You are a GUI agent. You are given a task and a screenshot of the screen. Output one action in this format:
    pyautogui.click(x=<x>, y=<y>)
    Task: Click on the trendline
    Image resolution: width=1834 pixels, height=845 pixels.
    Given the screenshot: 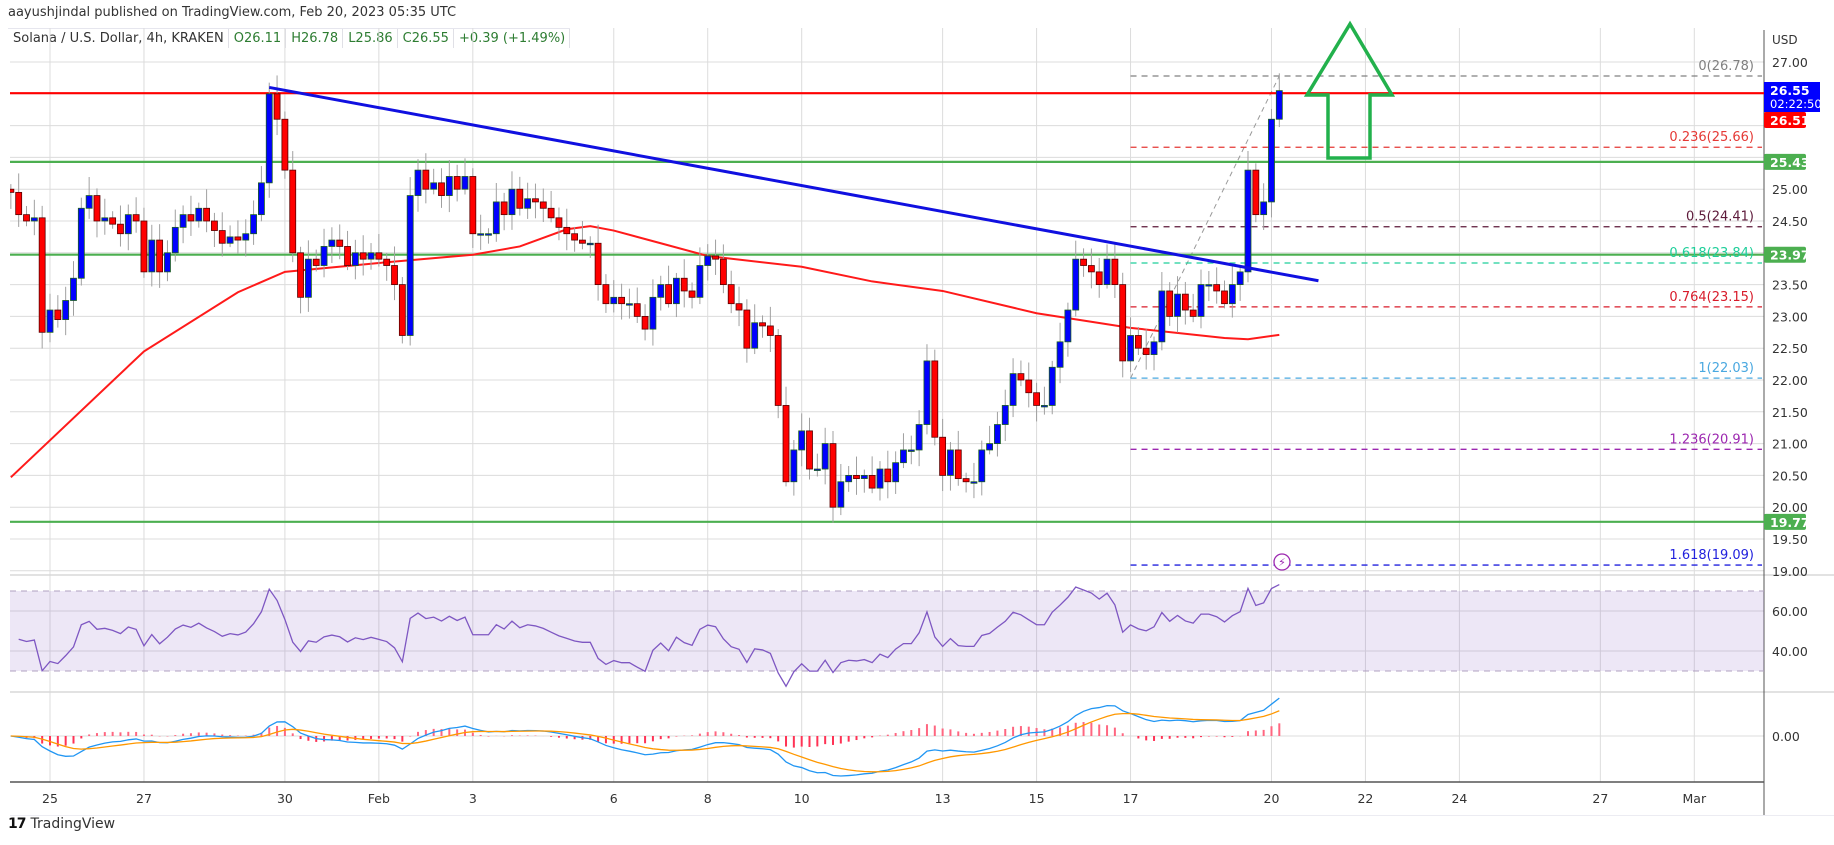 What is the action you would take?
    pyautogui.click(x=793, y=184)
    